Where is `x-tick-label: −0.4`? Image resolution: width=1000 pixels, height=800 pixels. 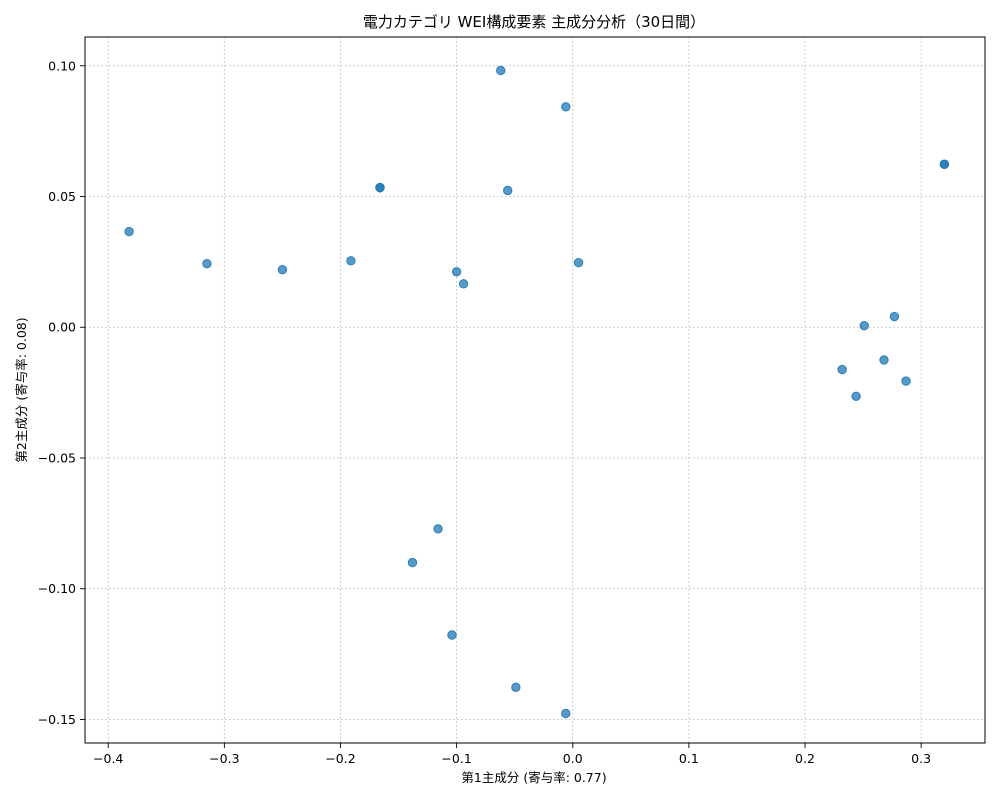
x-tick-label: −0.4 is located at coordinates (108, 758).